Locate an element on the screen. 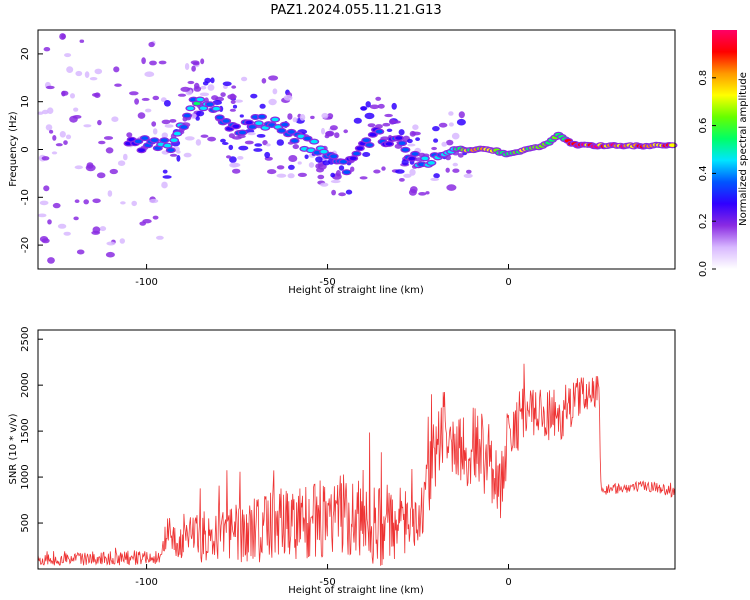  colorbar-label: Normalized spectral amplitude is located at coordinates (743, 149).